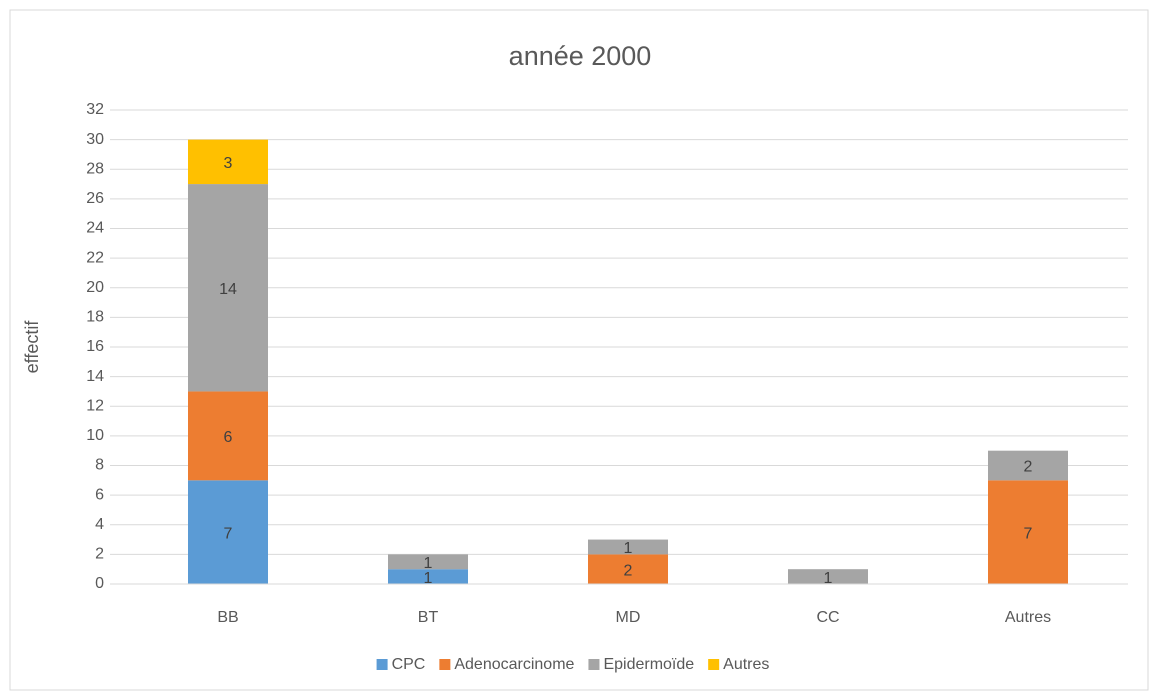 The height and width of the screenshot is (700, 1152). I want to click on data-label: 14, so click(228, 289).